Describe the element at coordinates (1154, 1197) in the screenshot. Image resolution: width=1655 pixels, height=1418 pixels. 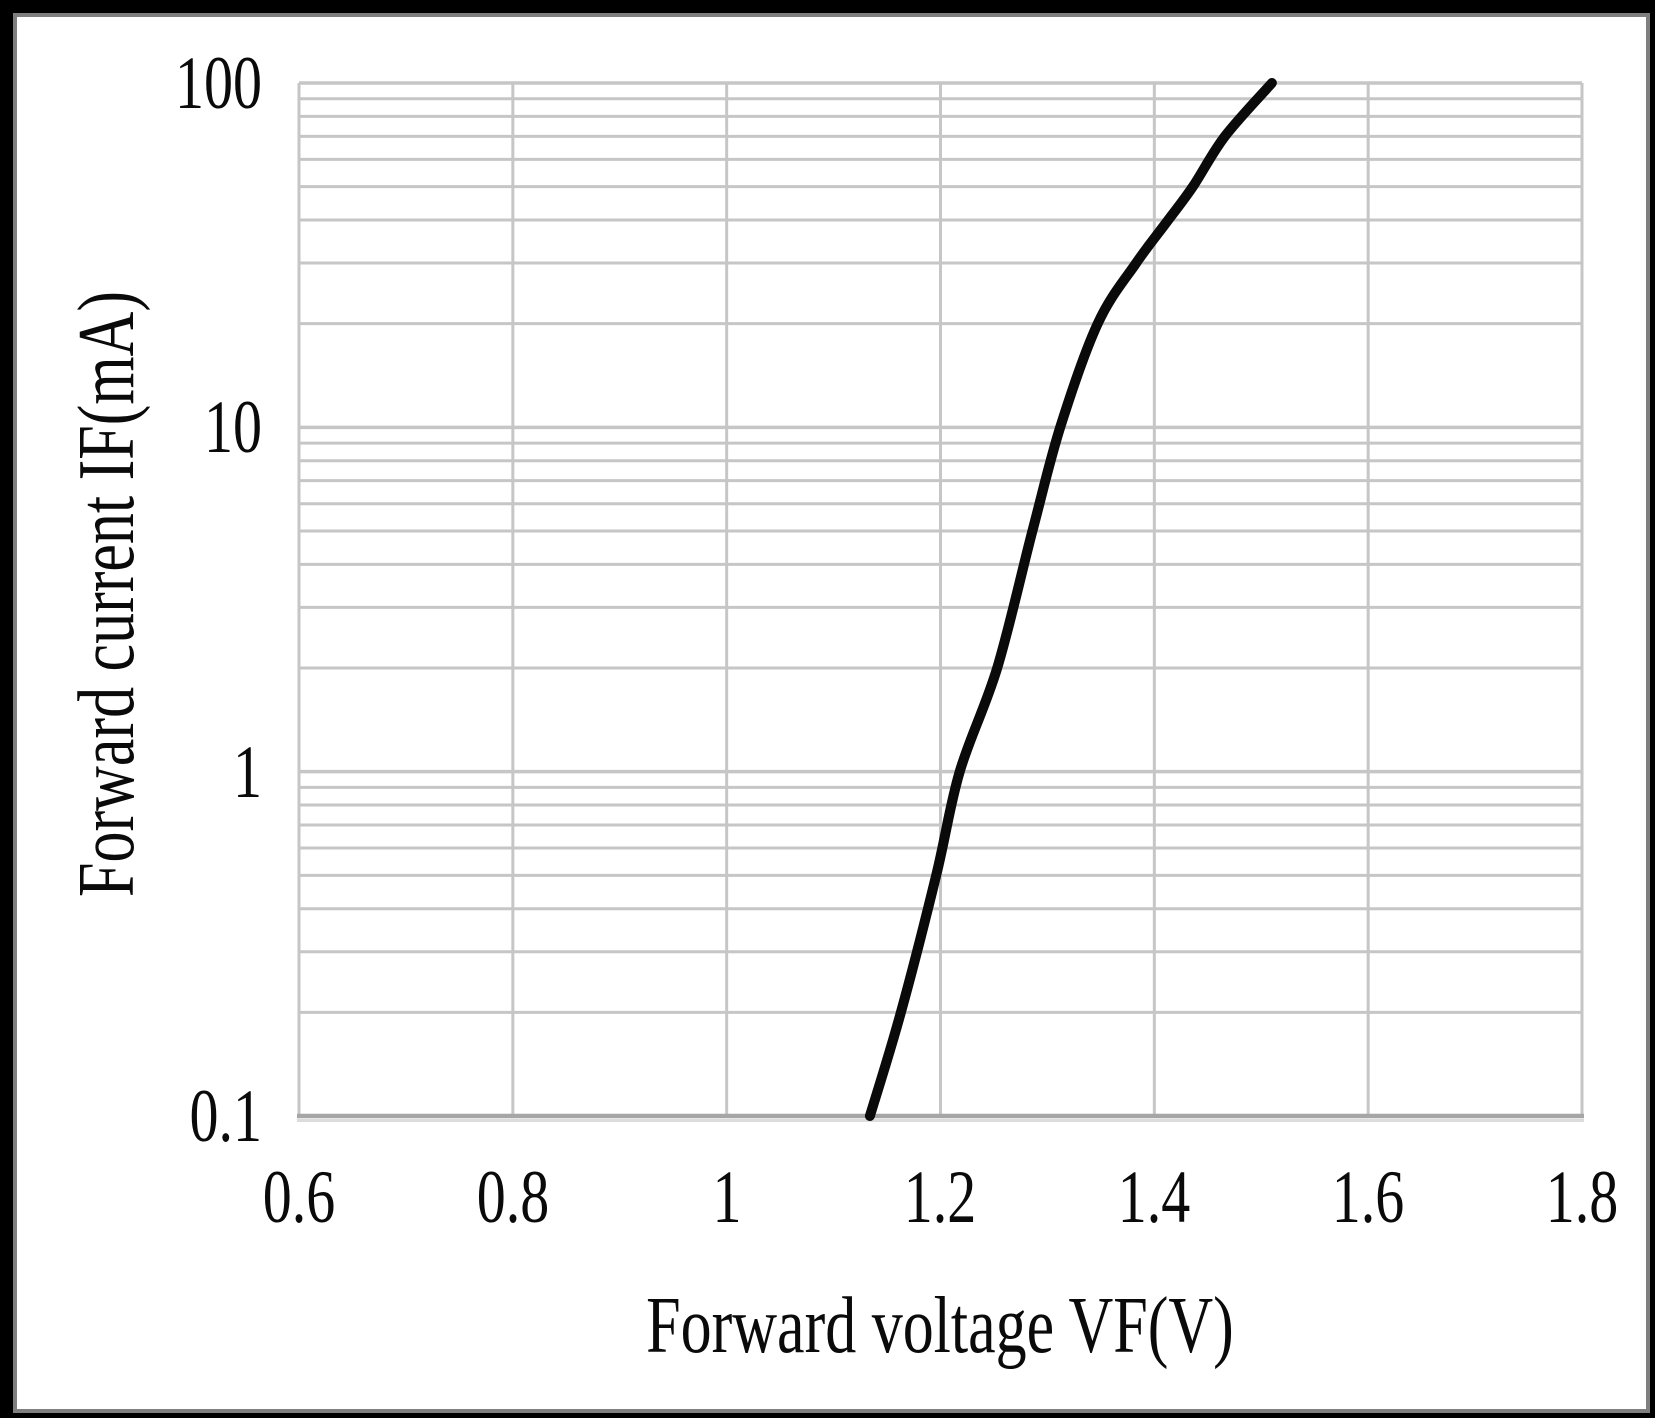
I see `x-tick-label: 1.4` at that location.